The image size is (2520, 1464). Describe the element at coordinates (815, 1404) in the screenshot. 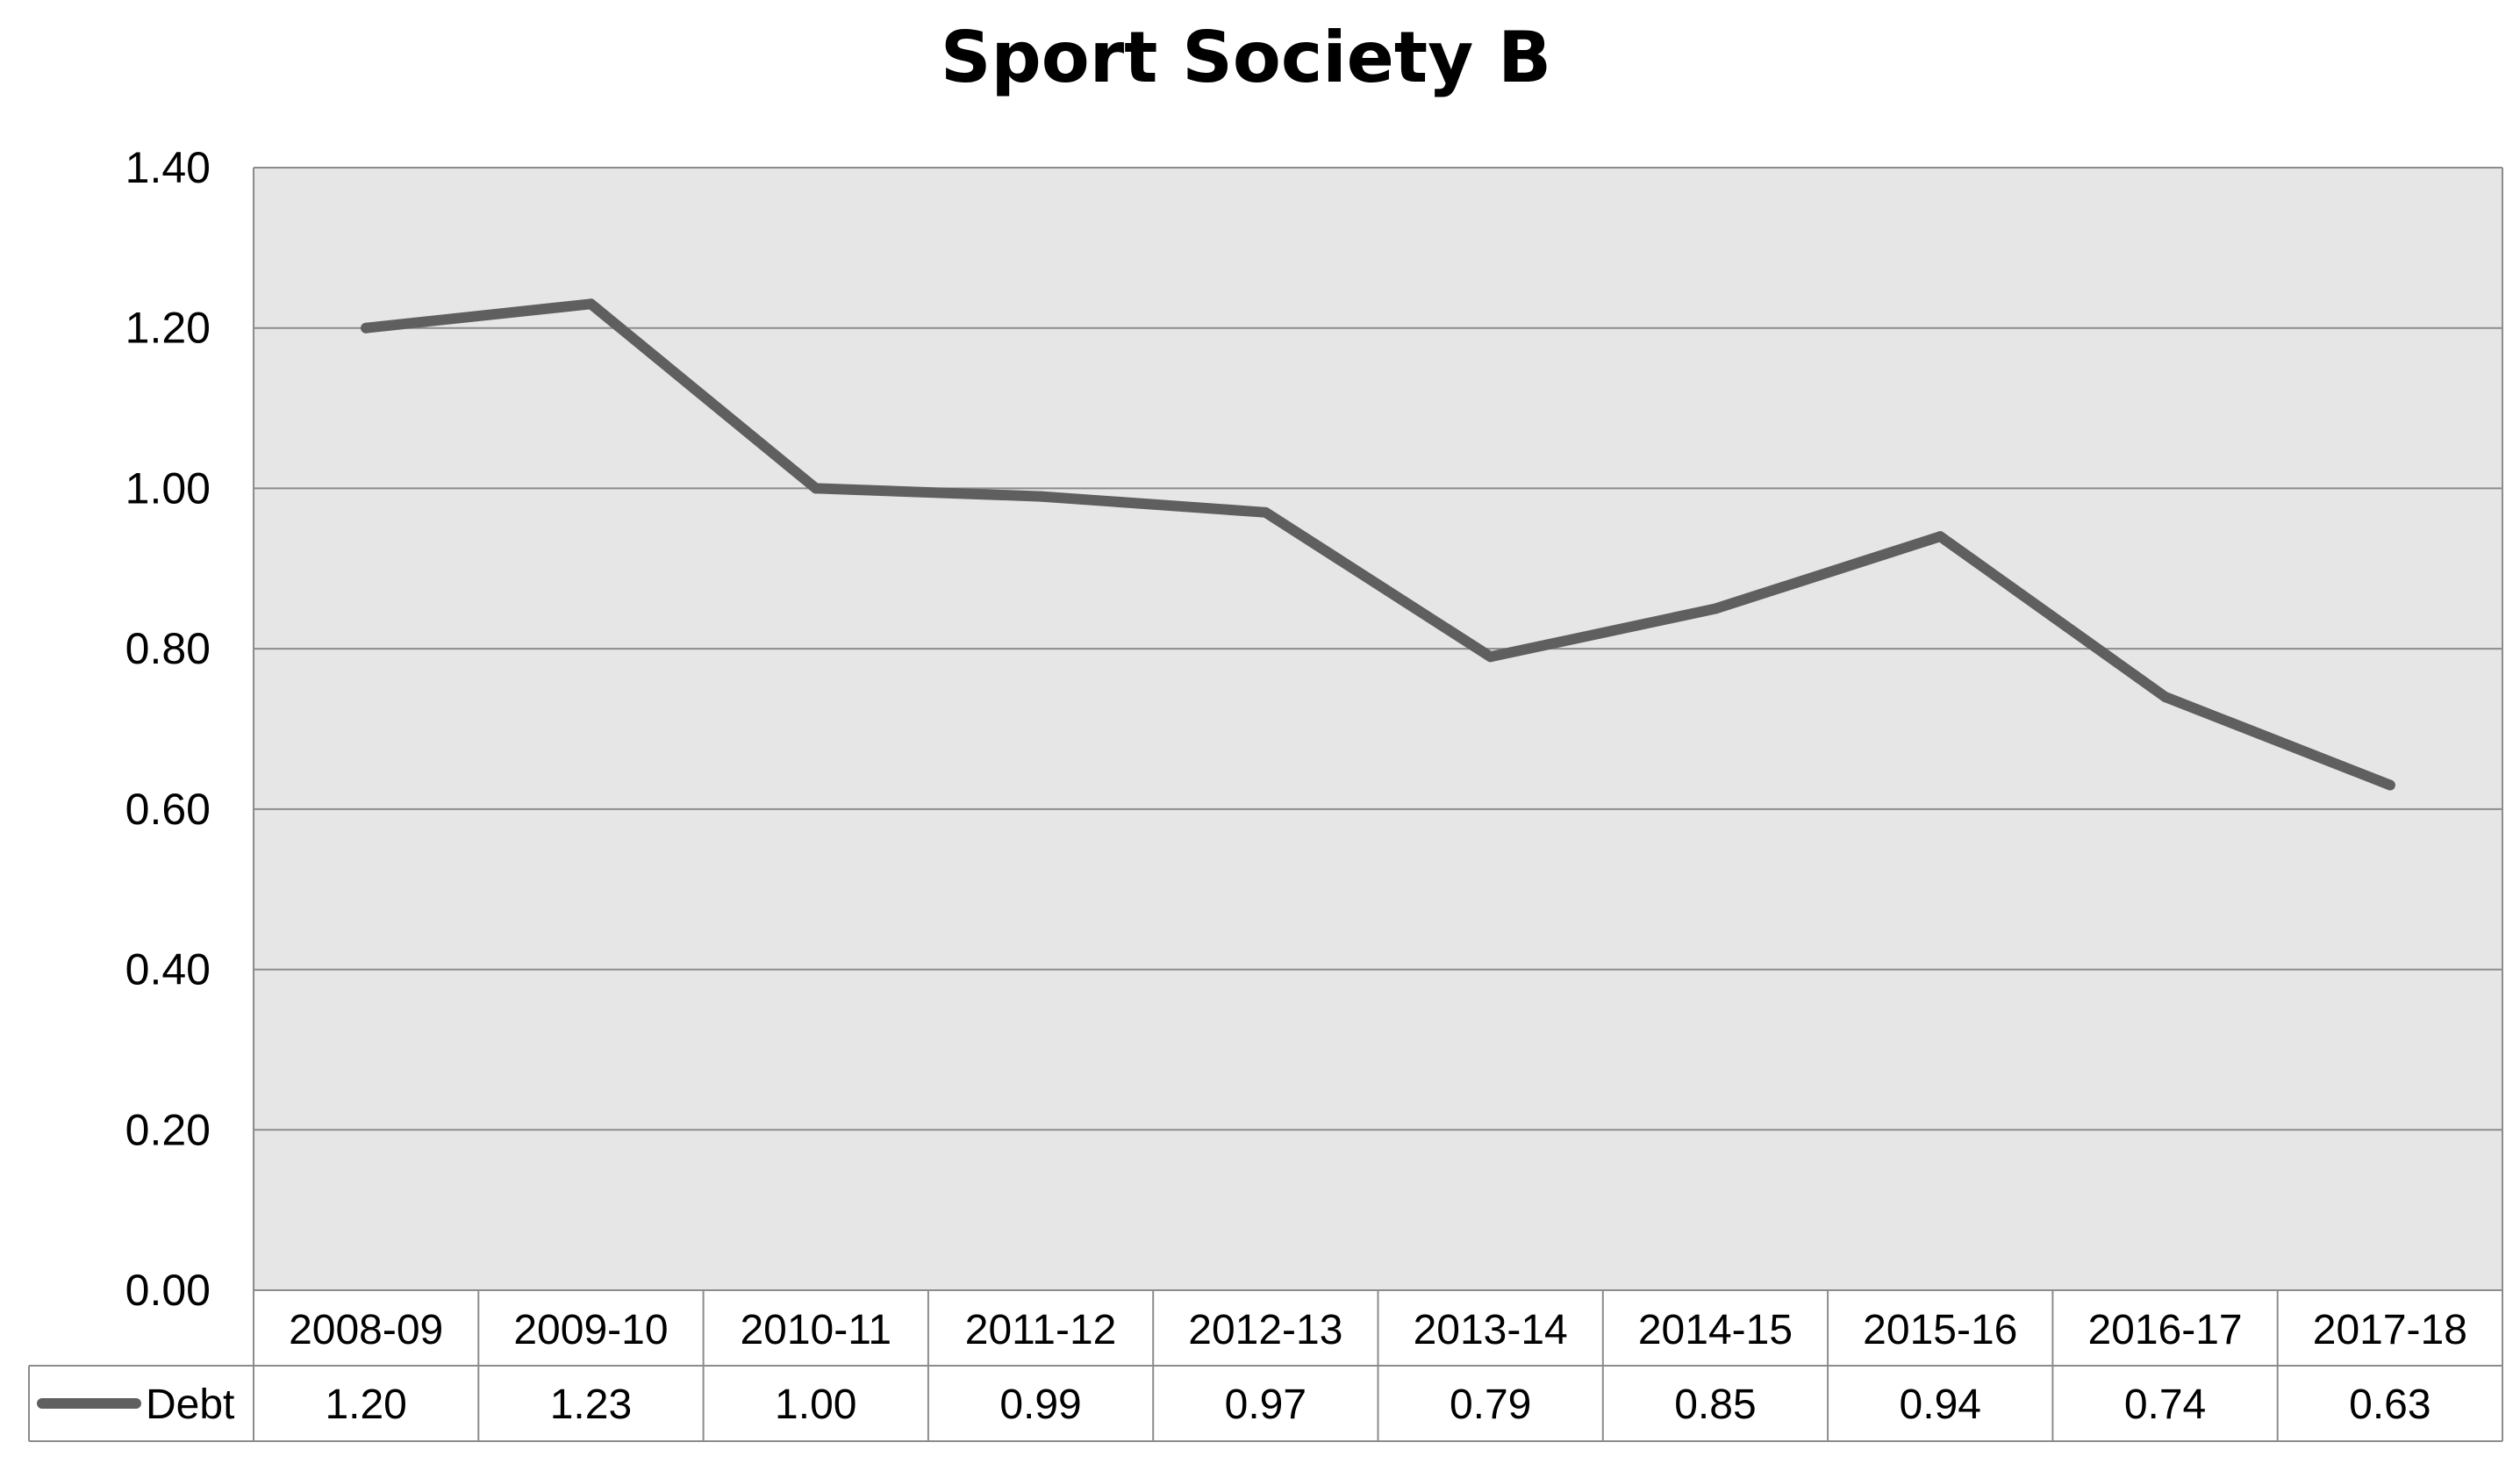

I see `data-table-value: 1.00` at that location.